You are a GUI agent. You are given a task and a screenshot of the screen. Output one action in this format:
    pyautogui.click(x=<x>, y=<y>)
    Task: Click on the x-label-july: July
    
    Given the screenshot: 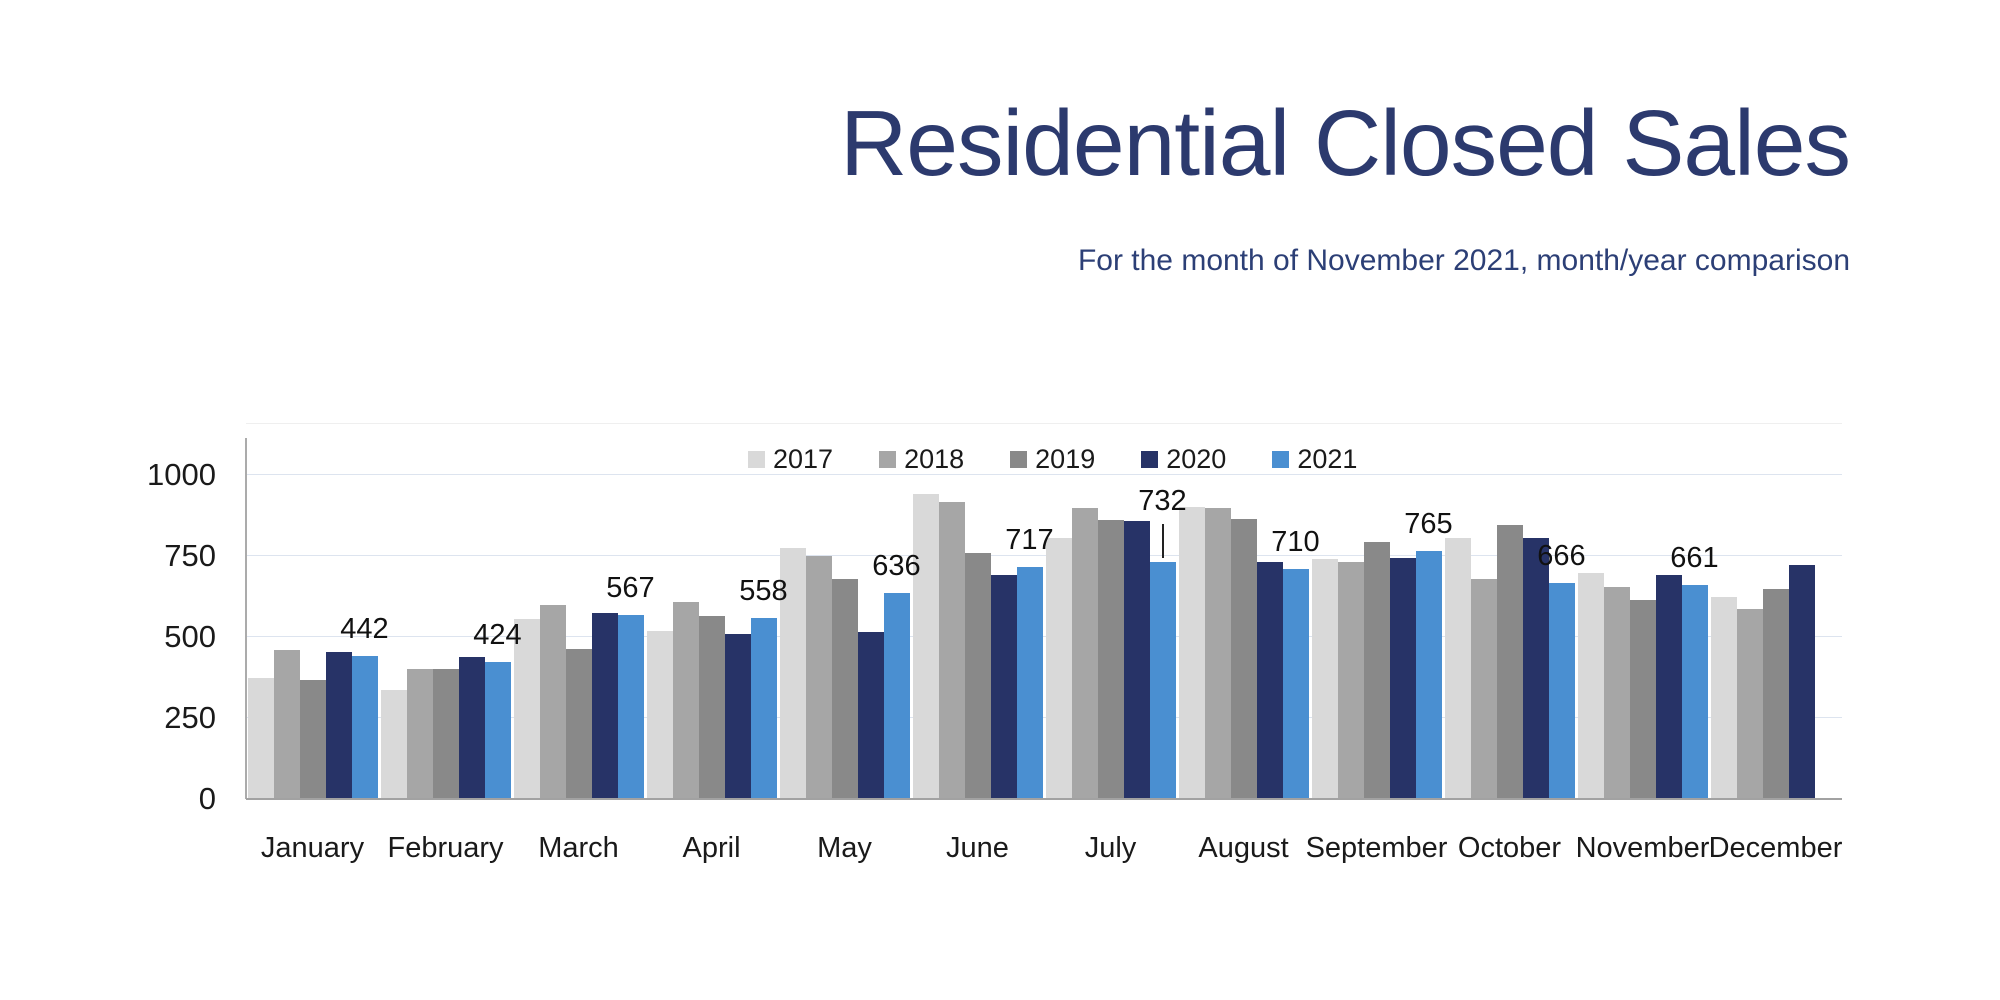 What is the action you would take?
    pyautogui.click(x=1110, y=848)
    